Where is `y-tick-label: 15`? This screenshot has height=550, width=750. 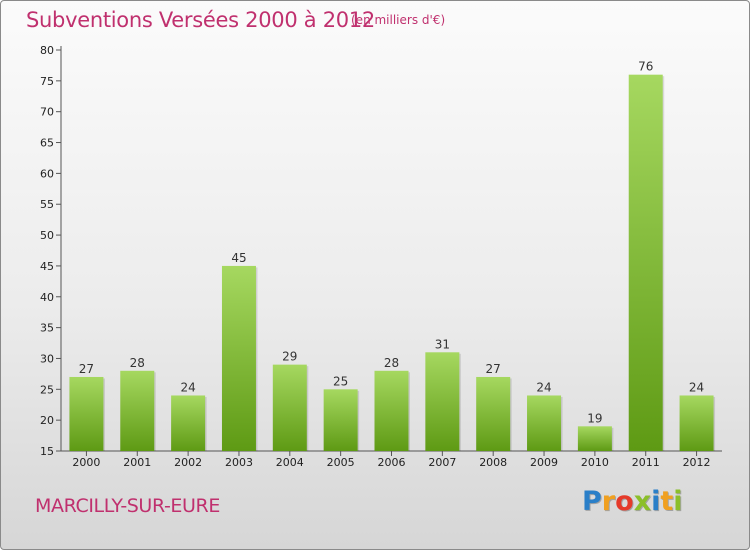
y-tick-label: 15 is located at coordinates (47, 451).